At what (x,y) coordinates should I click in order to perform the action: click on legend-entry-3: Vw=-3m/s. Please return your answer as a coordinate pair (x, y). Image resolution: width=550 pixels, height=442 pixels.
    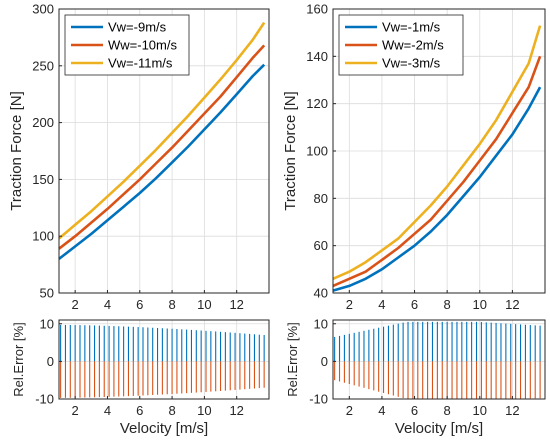
    Looking at the image, I should click on (411, 63).